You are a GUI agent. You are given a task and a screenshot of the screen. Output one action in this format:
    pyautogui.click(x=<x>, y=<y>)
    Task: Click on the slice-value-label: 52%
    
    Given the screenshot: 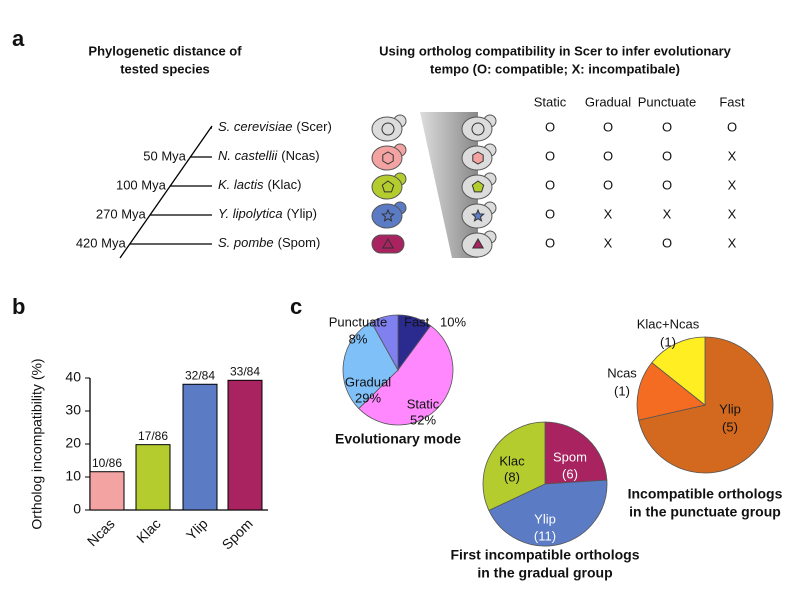 What is the action you would take?
    pyautogui.click(x=423, y=419)
    